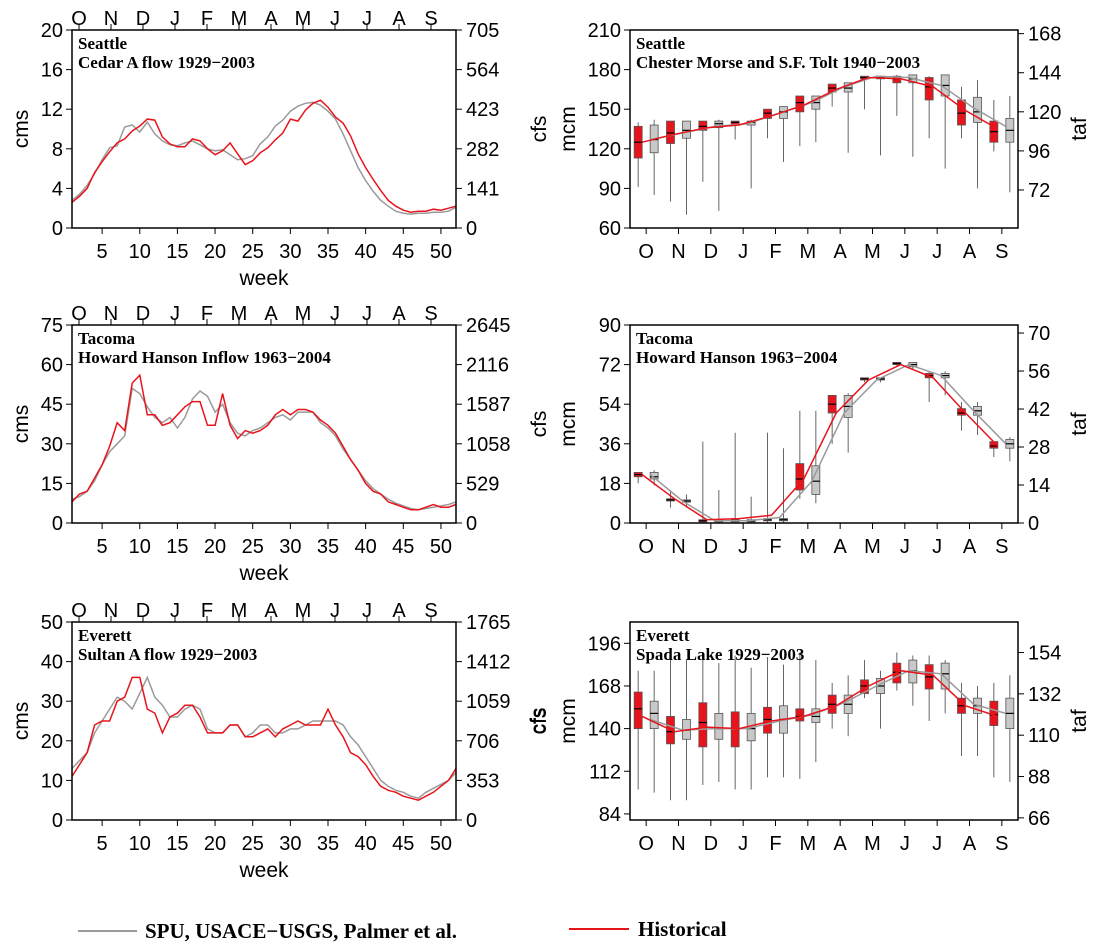 This screenshot has width=1104, height=943. Describe the element at coordinates (140, 547) in the screenshot. I see `x-tick-label: 10` at that location.